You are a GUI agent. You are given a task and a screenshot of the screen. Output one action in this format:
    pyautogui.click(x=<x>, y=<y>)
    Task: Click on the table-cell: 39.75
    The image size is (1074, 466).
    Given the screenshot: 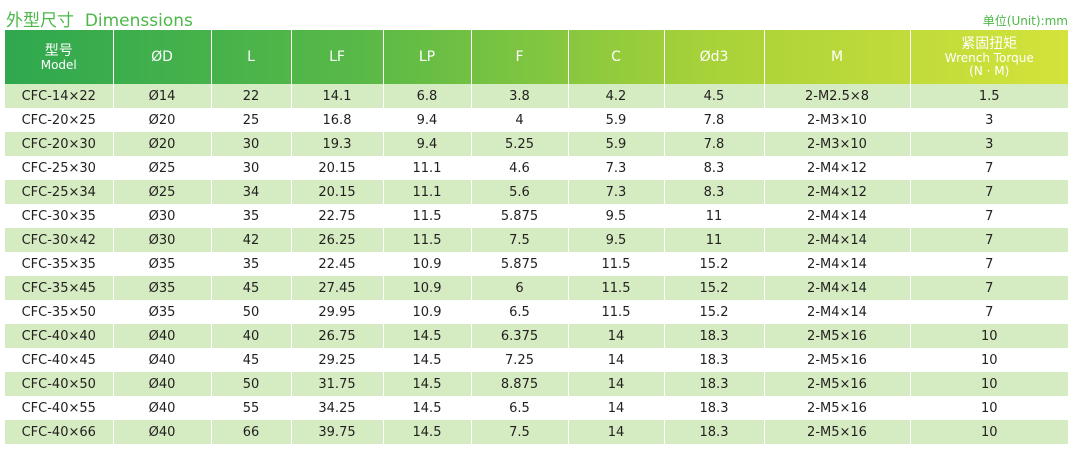 What is the action you would take?
    pyautogui.click(x=337, y=432)
    